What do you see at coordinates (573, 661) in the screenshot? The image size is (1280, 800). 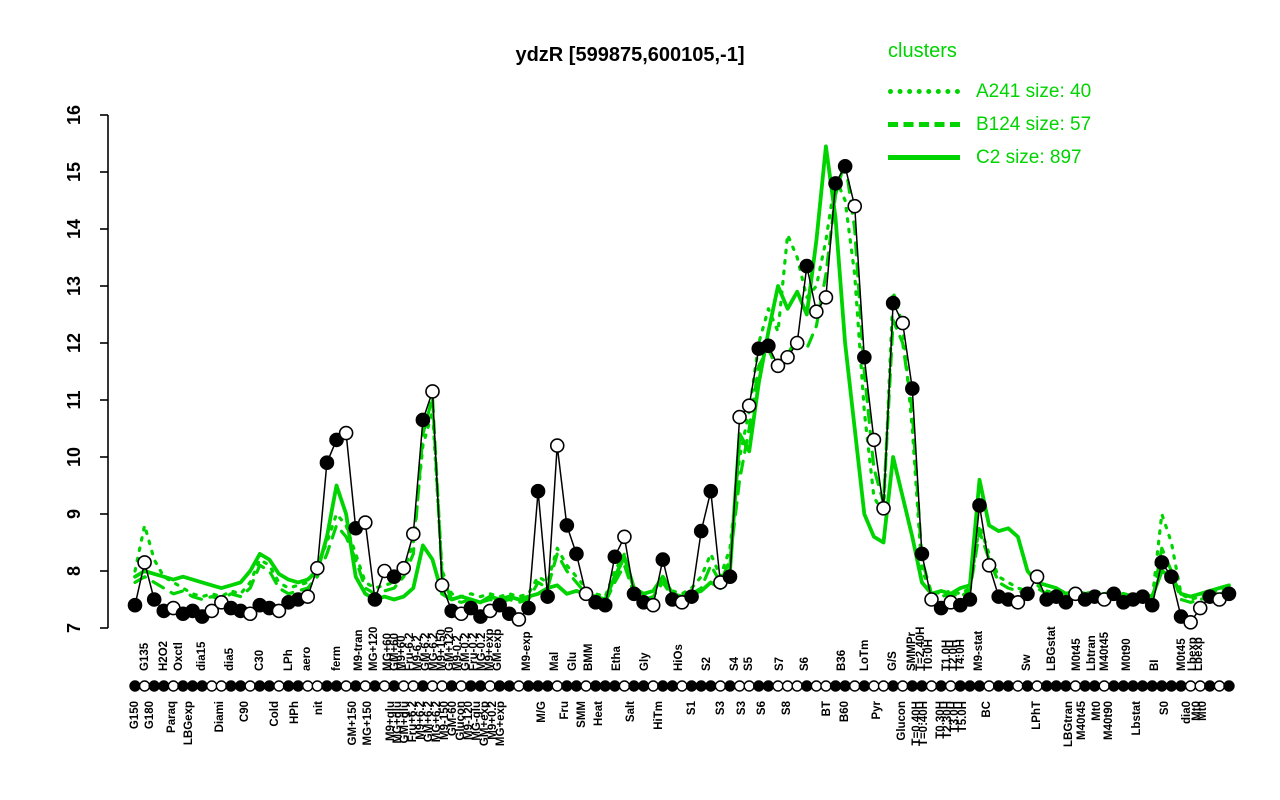 I see `x-axis-label-top: Glu` at bounding box center [573, 661].